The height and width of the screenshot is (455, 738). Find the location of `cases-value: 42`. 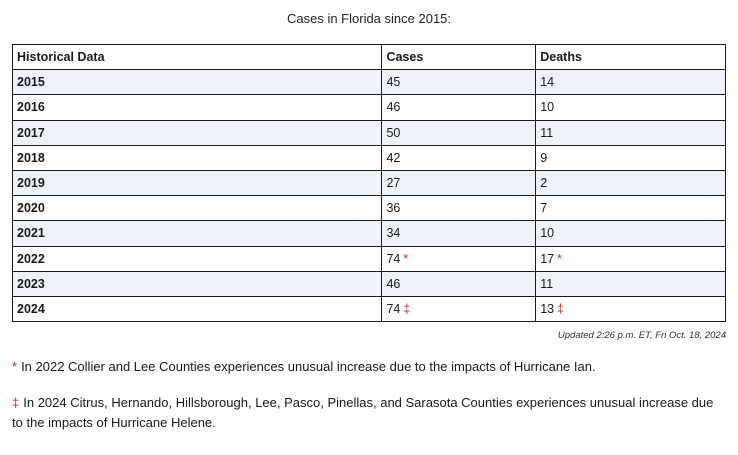

cases-value: 42 is located at coordinates (393, 157).